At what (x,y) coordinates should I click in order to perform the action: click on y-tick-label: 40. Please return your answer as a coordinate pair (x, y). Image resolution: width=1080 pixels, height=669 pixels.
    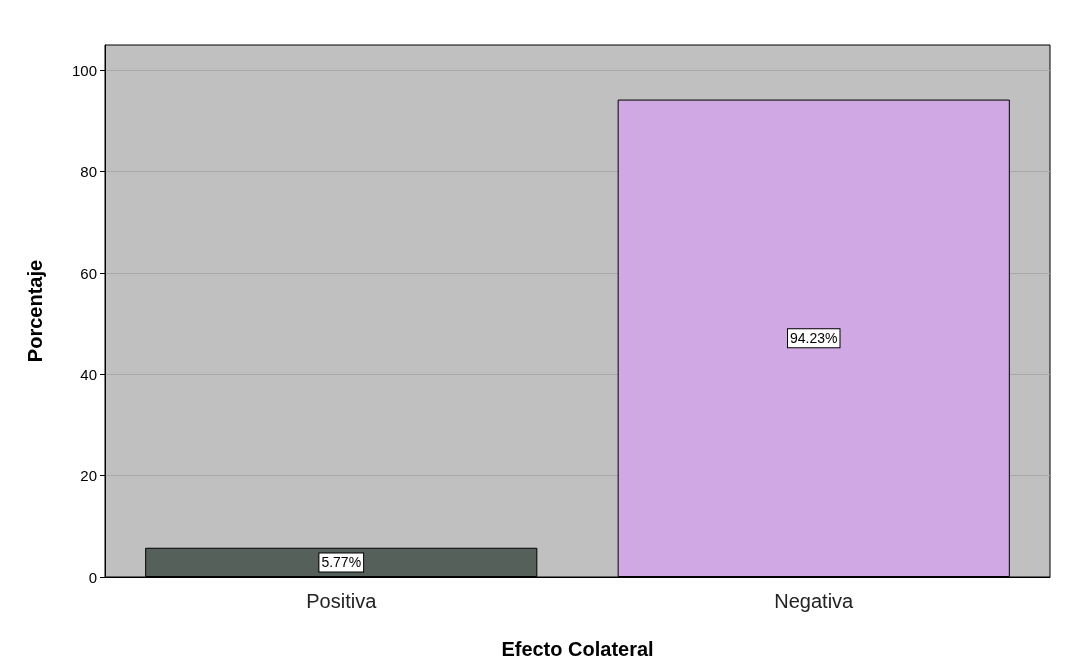
    Looking at the image, I should click on (88, 374).